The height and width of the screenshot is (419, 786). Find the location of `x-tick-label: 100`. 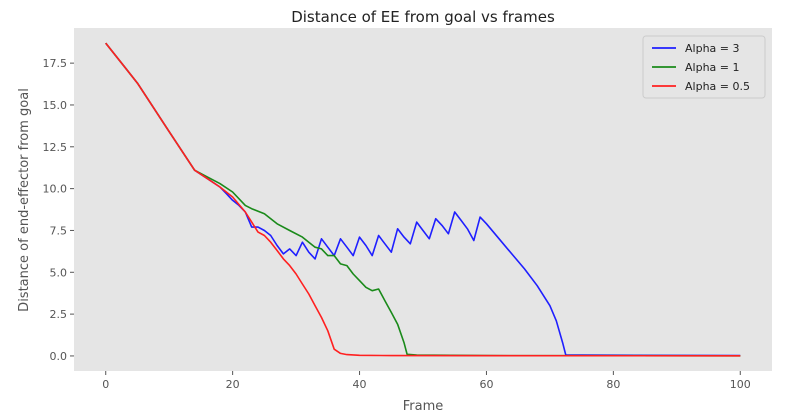

x-tick-label: 100 is located at coordinates (740, 384).